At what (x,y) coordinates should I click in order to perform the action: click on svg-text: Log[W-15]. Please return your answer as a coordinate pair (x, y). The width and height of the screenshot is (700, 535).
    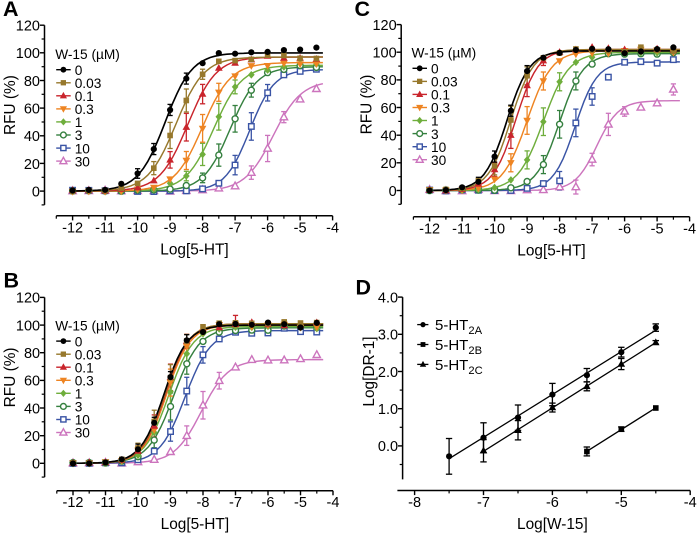
    Looking at the image, I should click on (552, 524).